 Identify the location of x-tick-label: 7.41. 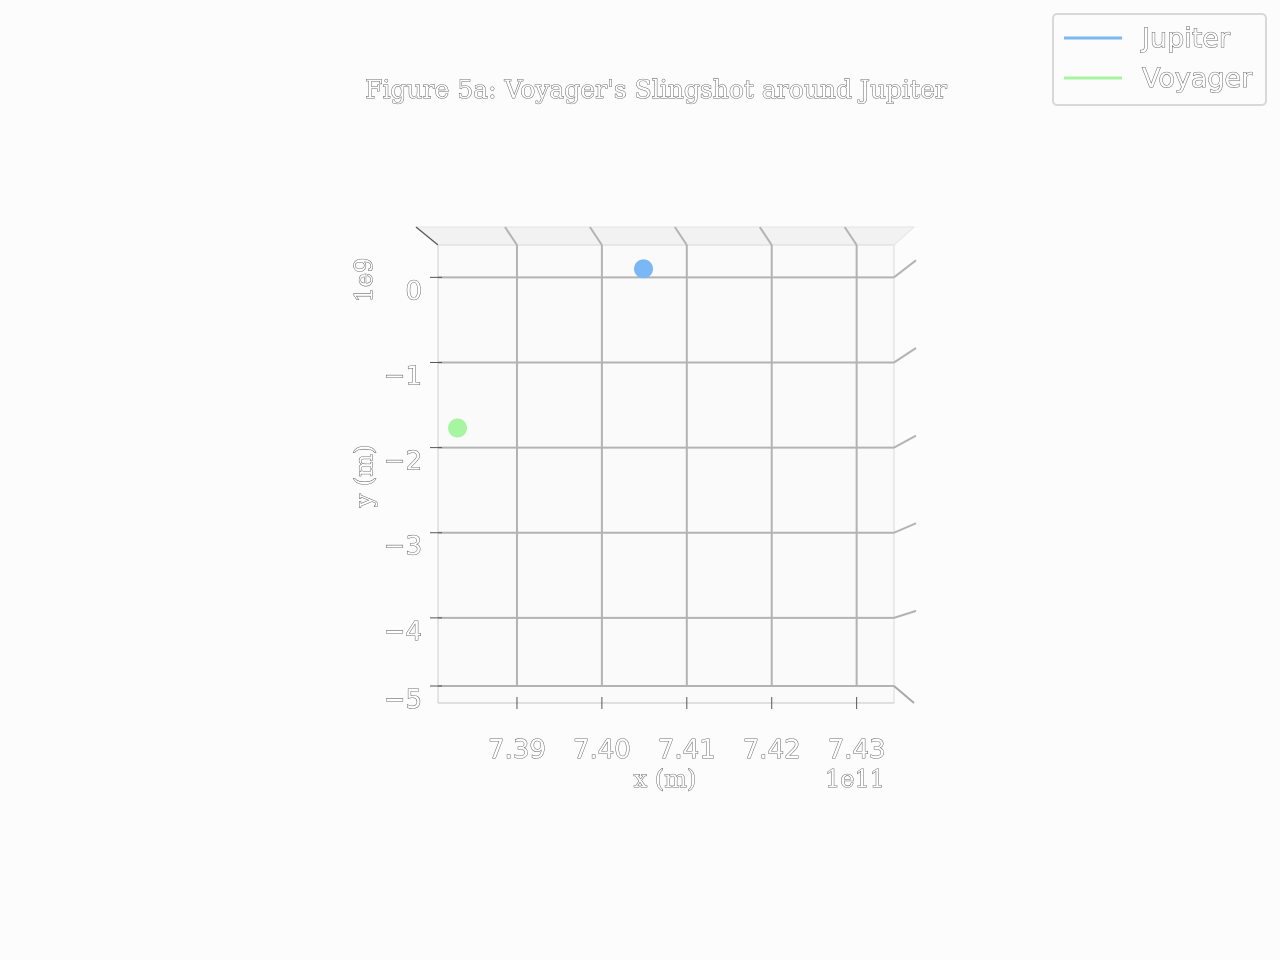
(687, 750).